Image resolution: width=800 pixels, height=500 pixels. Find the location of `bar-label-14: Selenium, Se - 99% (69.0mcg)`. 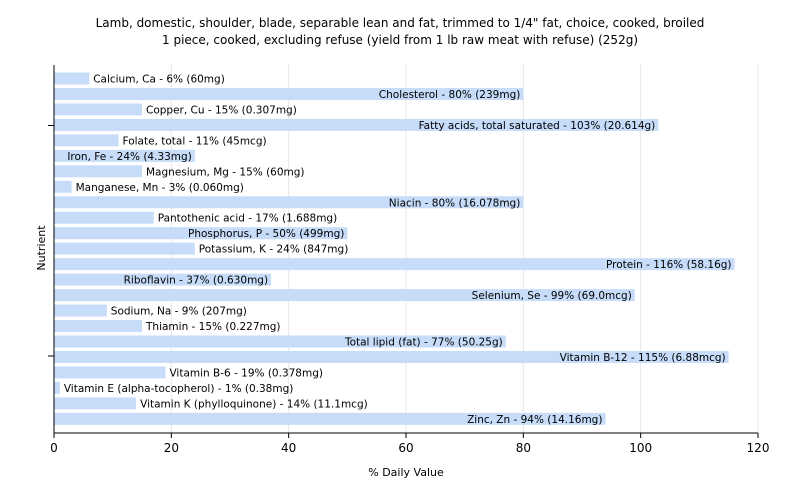

bar-label-14: Selenium, Se - 99% (69.0mcg) is located at coordinates (552, 296).